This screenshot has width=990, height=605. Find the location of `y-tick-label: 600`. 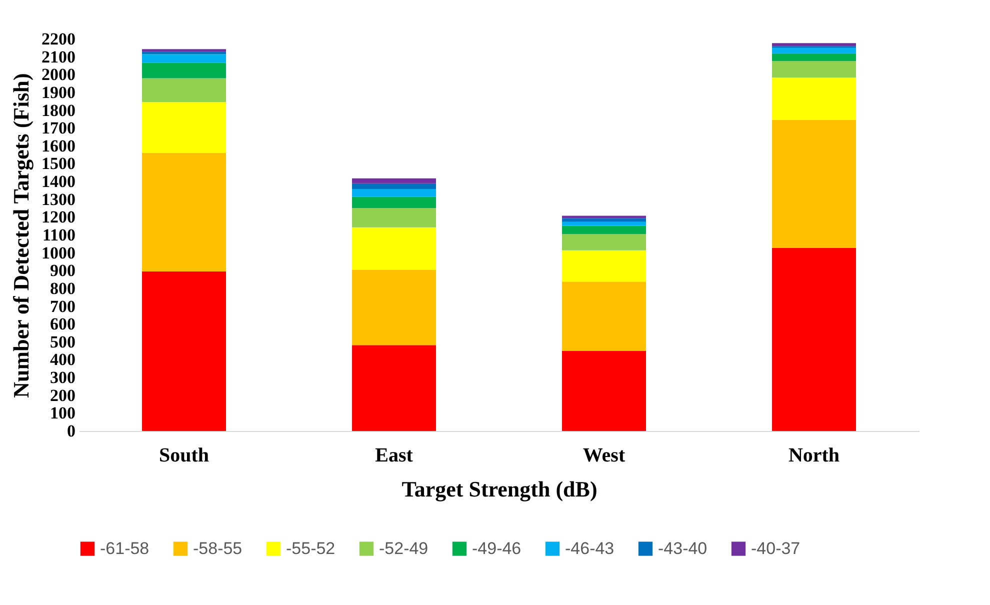

y-tick-label: 600 is located at coordinates (63, 324).